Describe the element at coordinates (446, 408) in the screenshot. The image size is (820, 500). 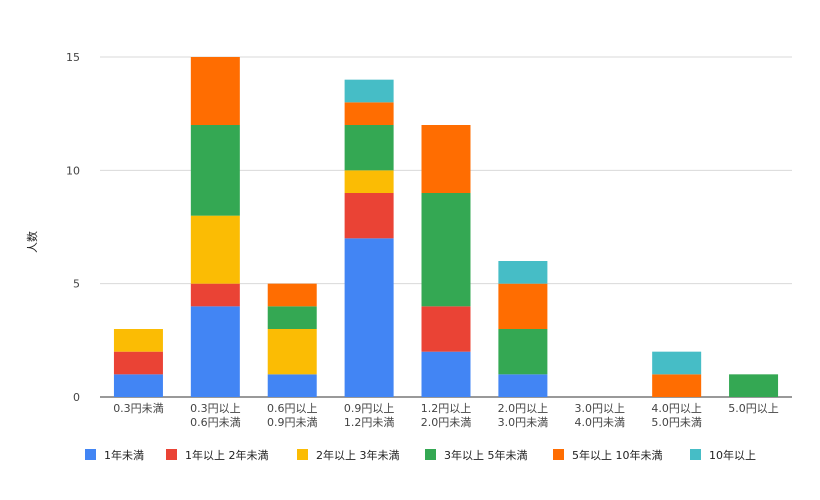
I see `x-tick-label: 1.2円以上` at that location.